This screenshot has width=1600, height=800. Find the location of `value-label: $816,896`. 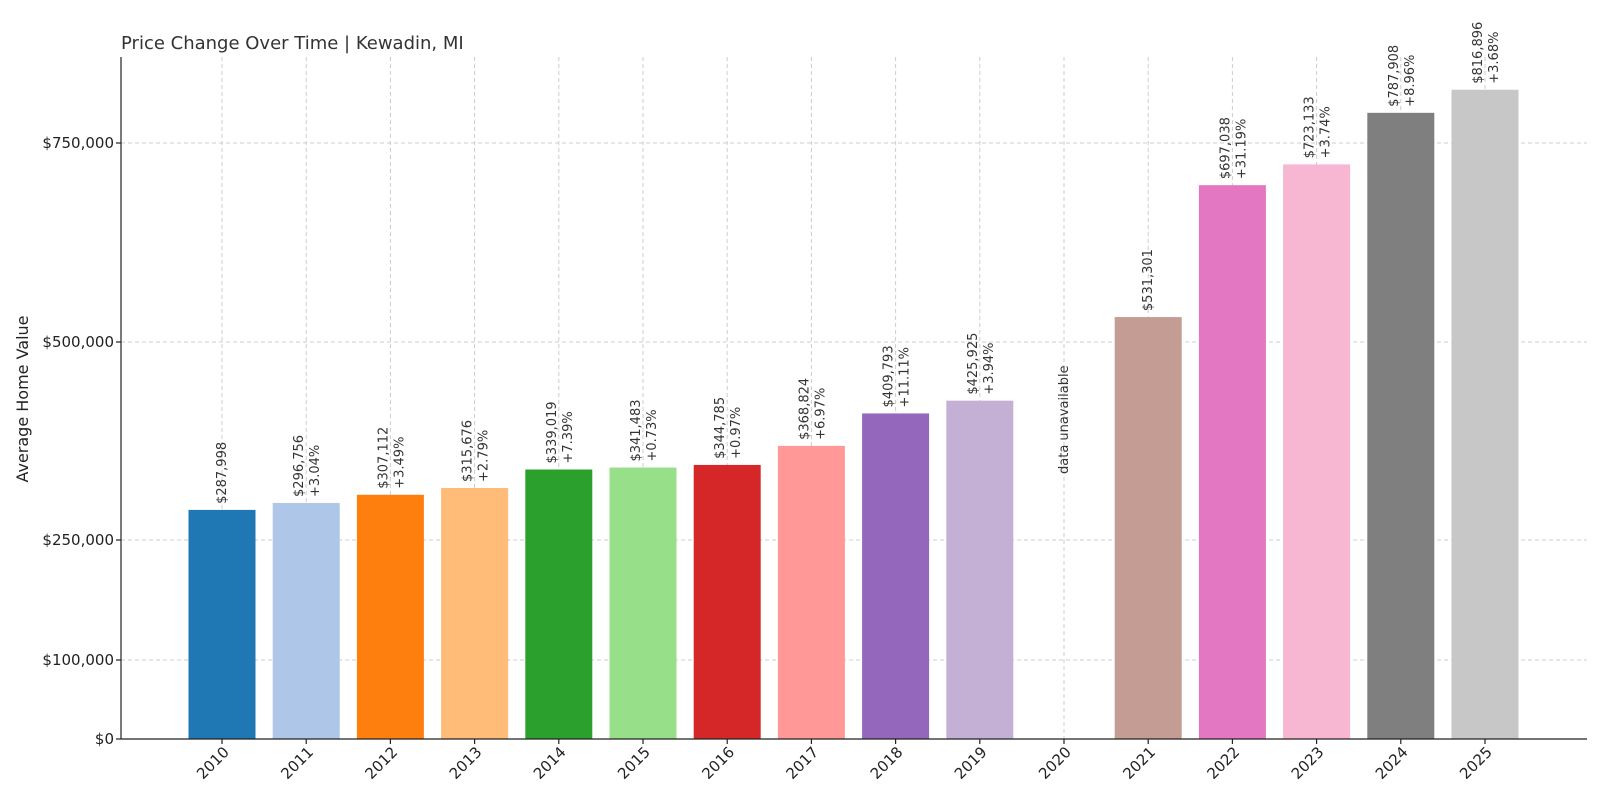

value-label: $816,896 is located at coordinates (1478, 53).